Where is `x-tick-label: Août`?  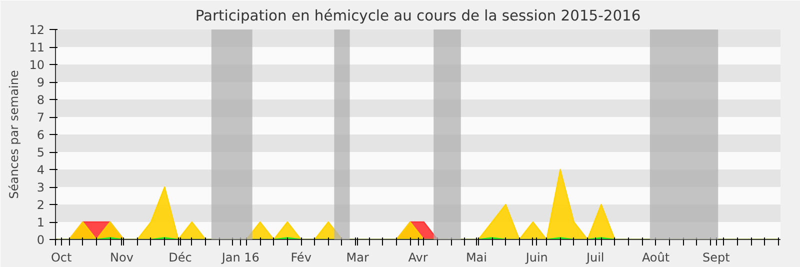 x-tick-label: Août is located at coordinates (656, 257).